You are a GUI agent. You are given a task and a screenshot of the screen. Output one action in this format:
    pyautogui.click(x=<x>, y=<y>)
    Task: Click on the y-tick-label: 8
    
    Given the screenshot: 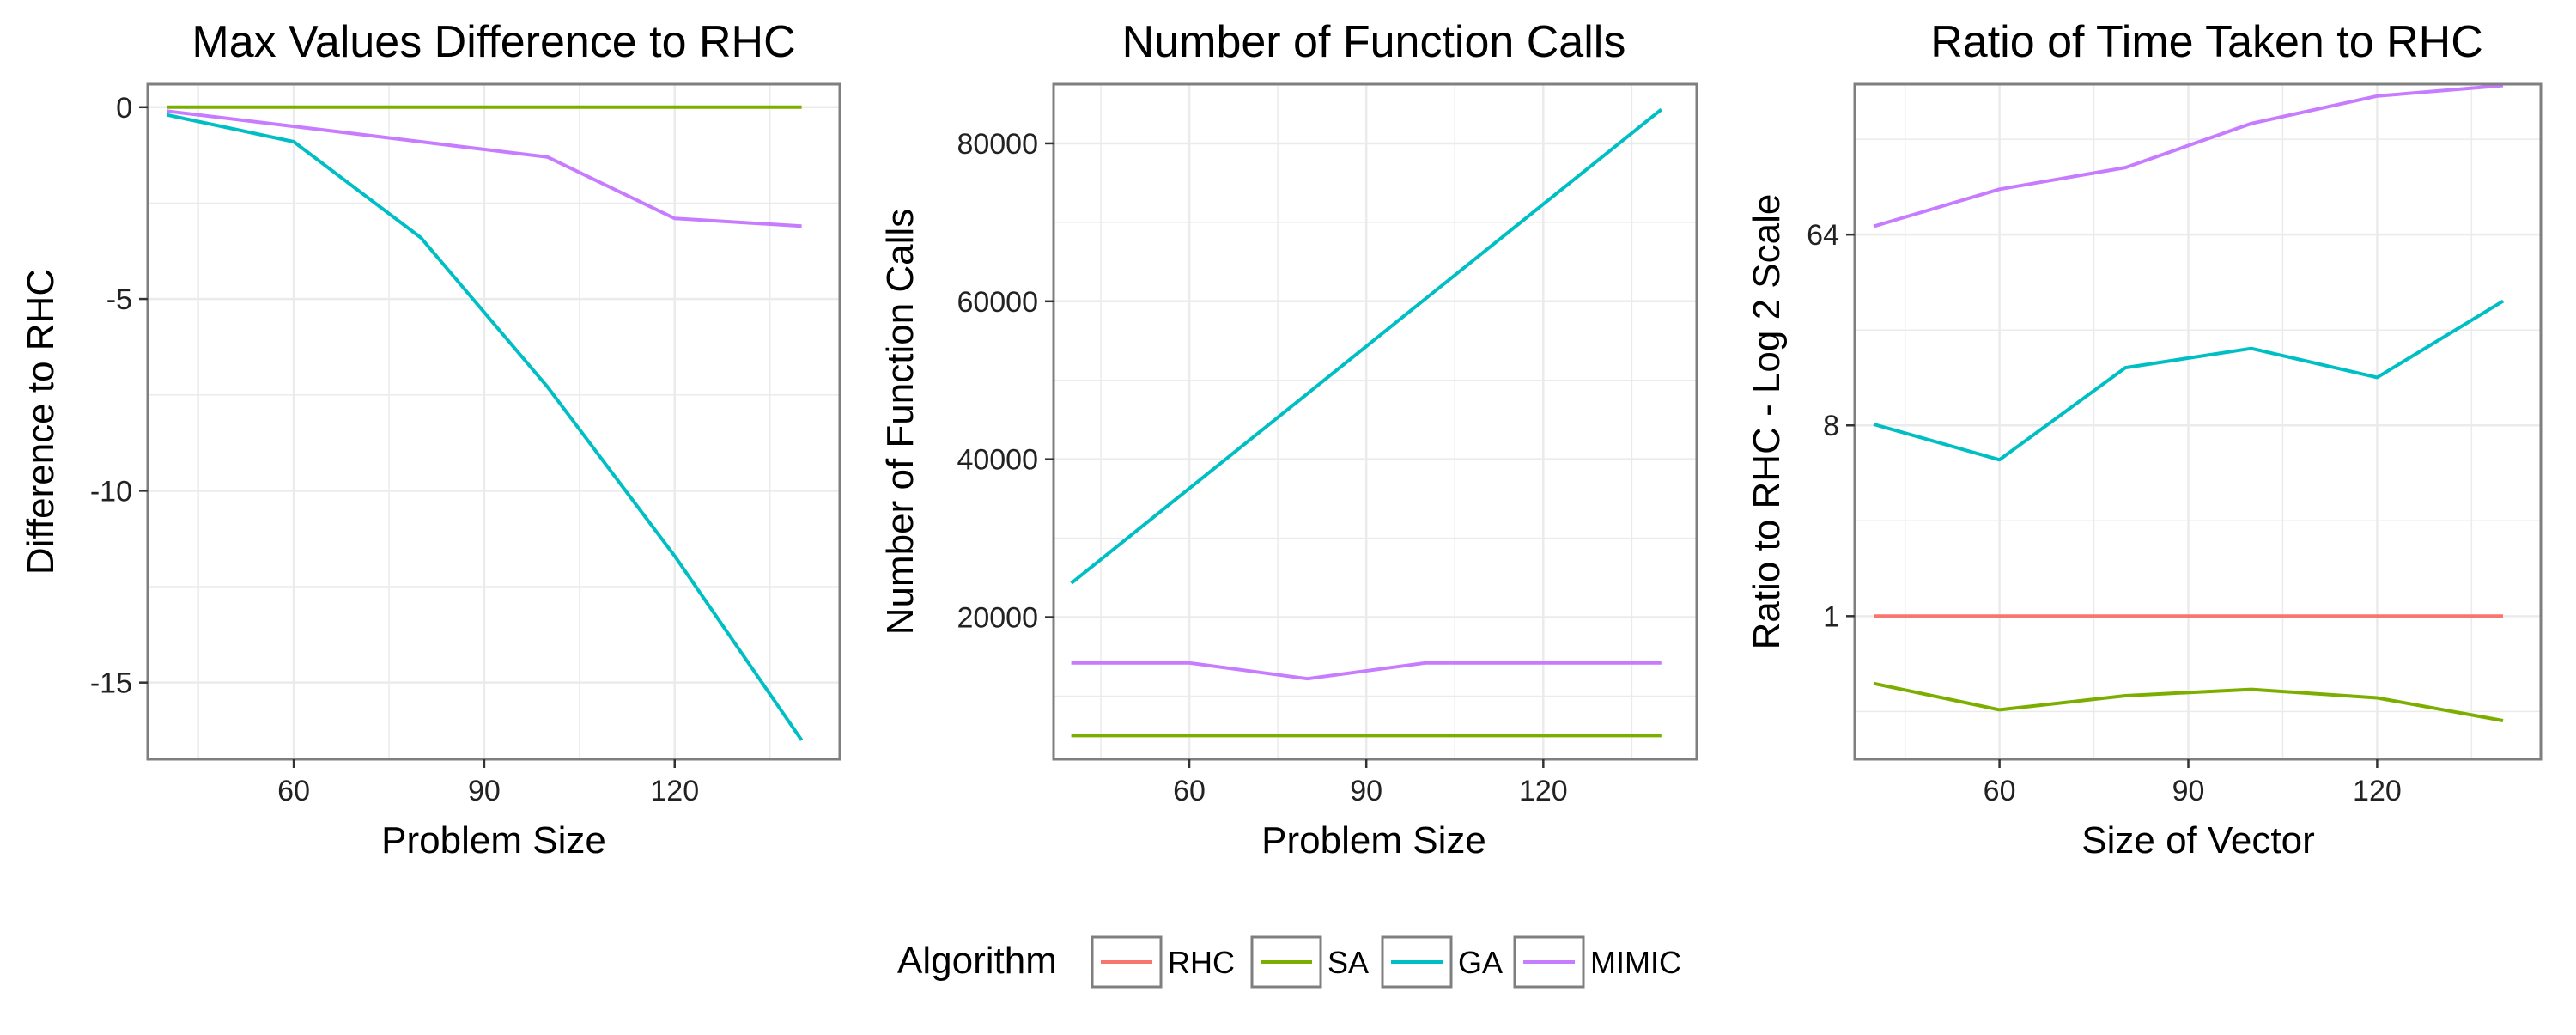 What is the action you would take?
    pyautogui.click(x=1831, y=426)
    